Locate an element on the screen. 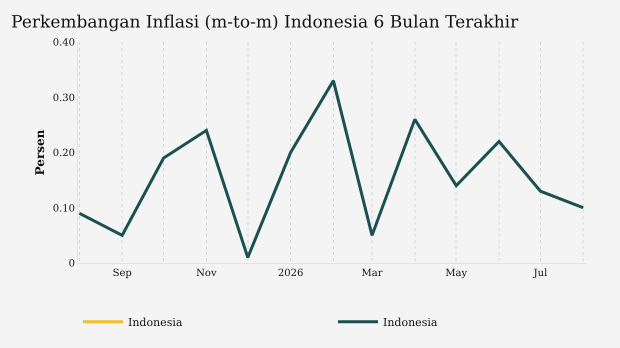 This screenshot has width=620, height=348. y-tick-label: 0 is located at coordinates (71, 264).